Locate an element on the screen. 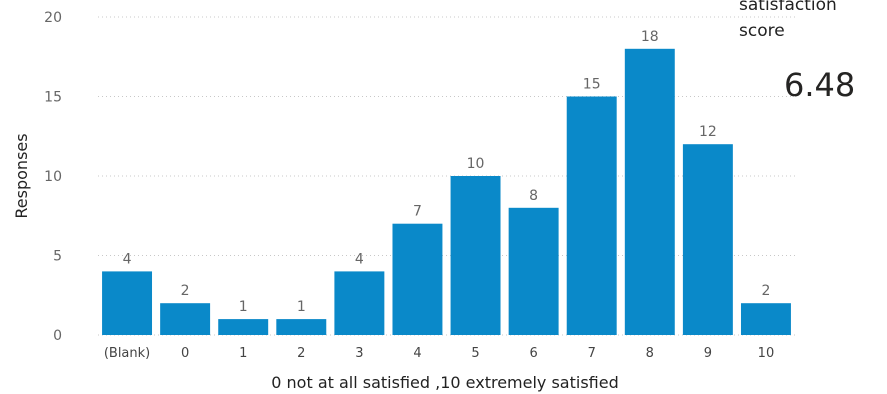 This screenshot has width=887, height=394. y-tick-label: 5 is located at coordinates (57, 257).